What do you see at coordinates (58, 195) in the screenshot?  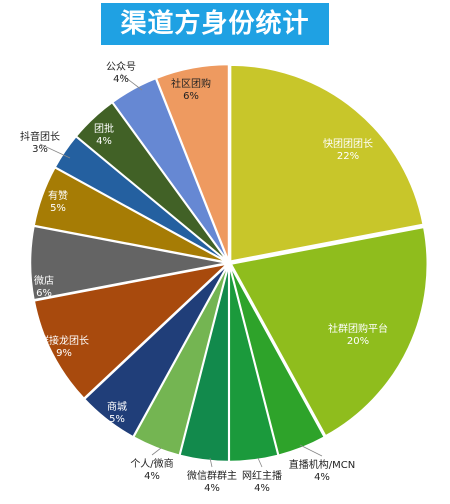 I see `slice-label: 有赞` at bounding box center [58, 195].